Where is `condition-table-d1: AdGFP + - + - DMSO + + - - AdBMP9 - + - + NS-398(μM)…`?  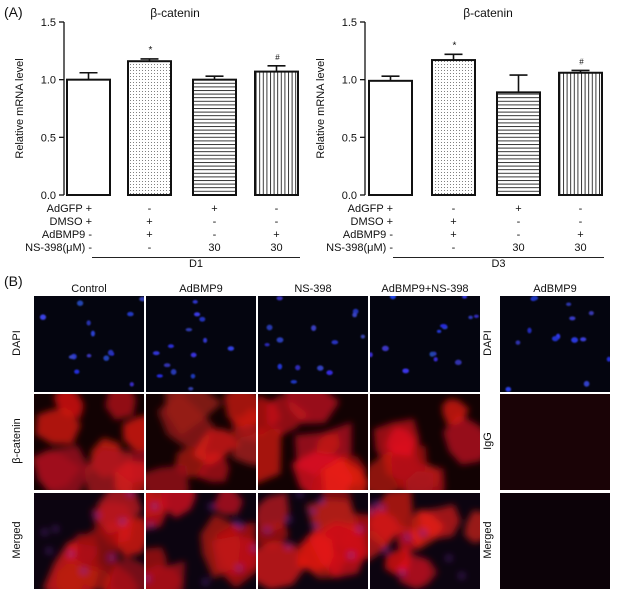 condition-table-d1: AdGFP + - + - DMSO + + - - AdBMP9 - + - + NS-398(μM)… is located at coordinates (155, 237).